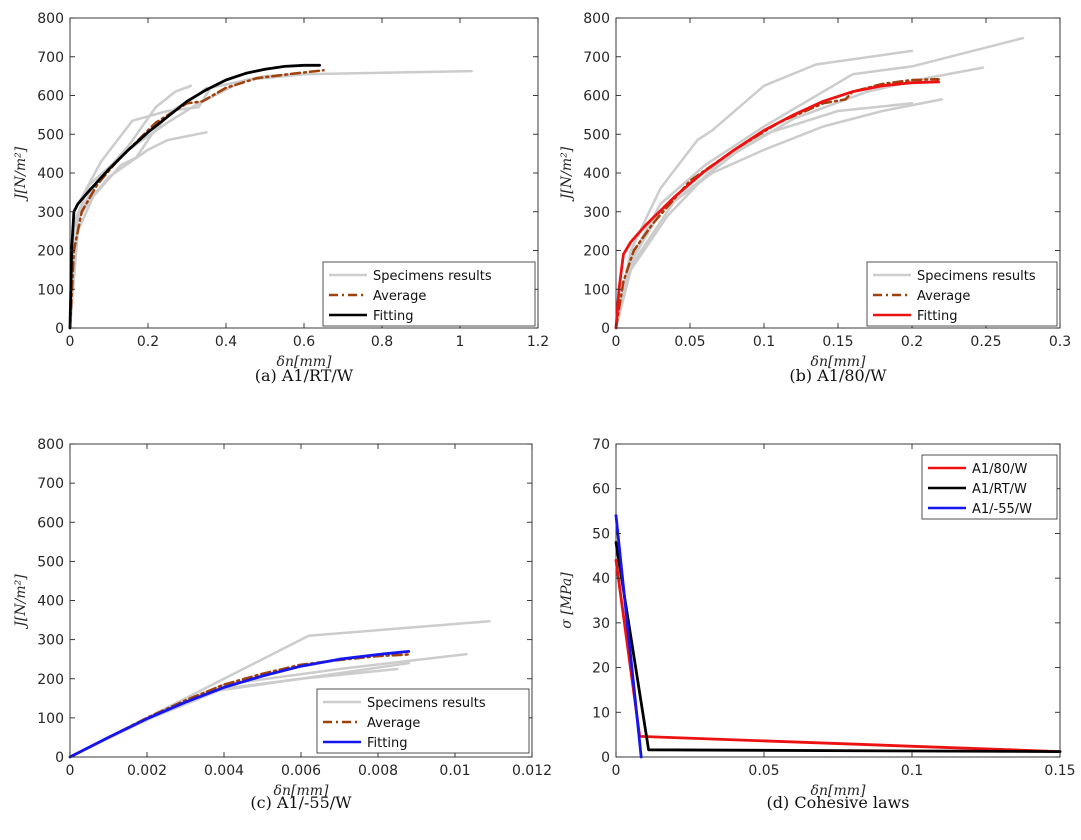 This screenshot has height=840, width=1081. What do you see at coordinates (304, 342) in the screenshot?
I see `x-tick-label: 0.6` at bounding box center [304, 342].